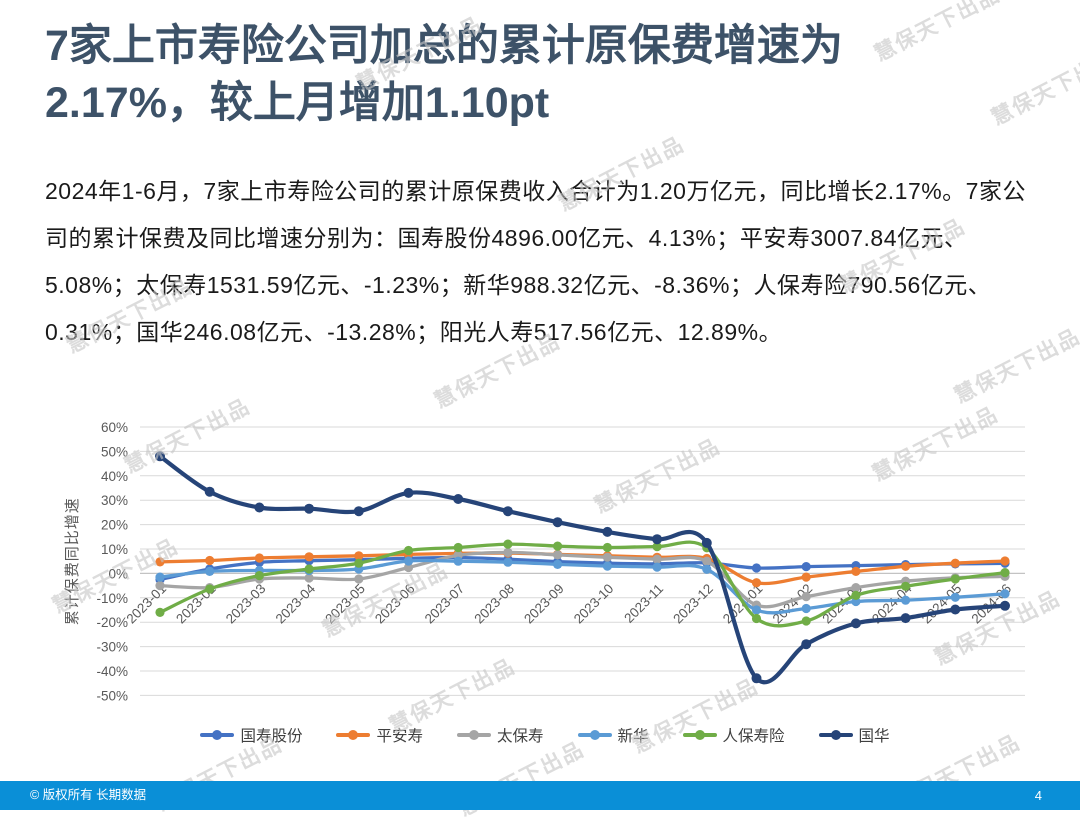 The image size is (1080, 823). I want to click on x-tick-label: 2023-05, so click(345, 604).